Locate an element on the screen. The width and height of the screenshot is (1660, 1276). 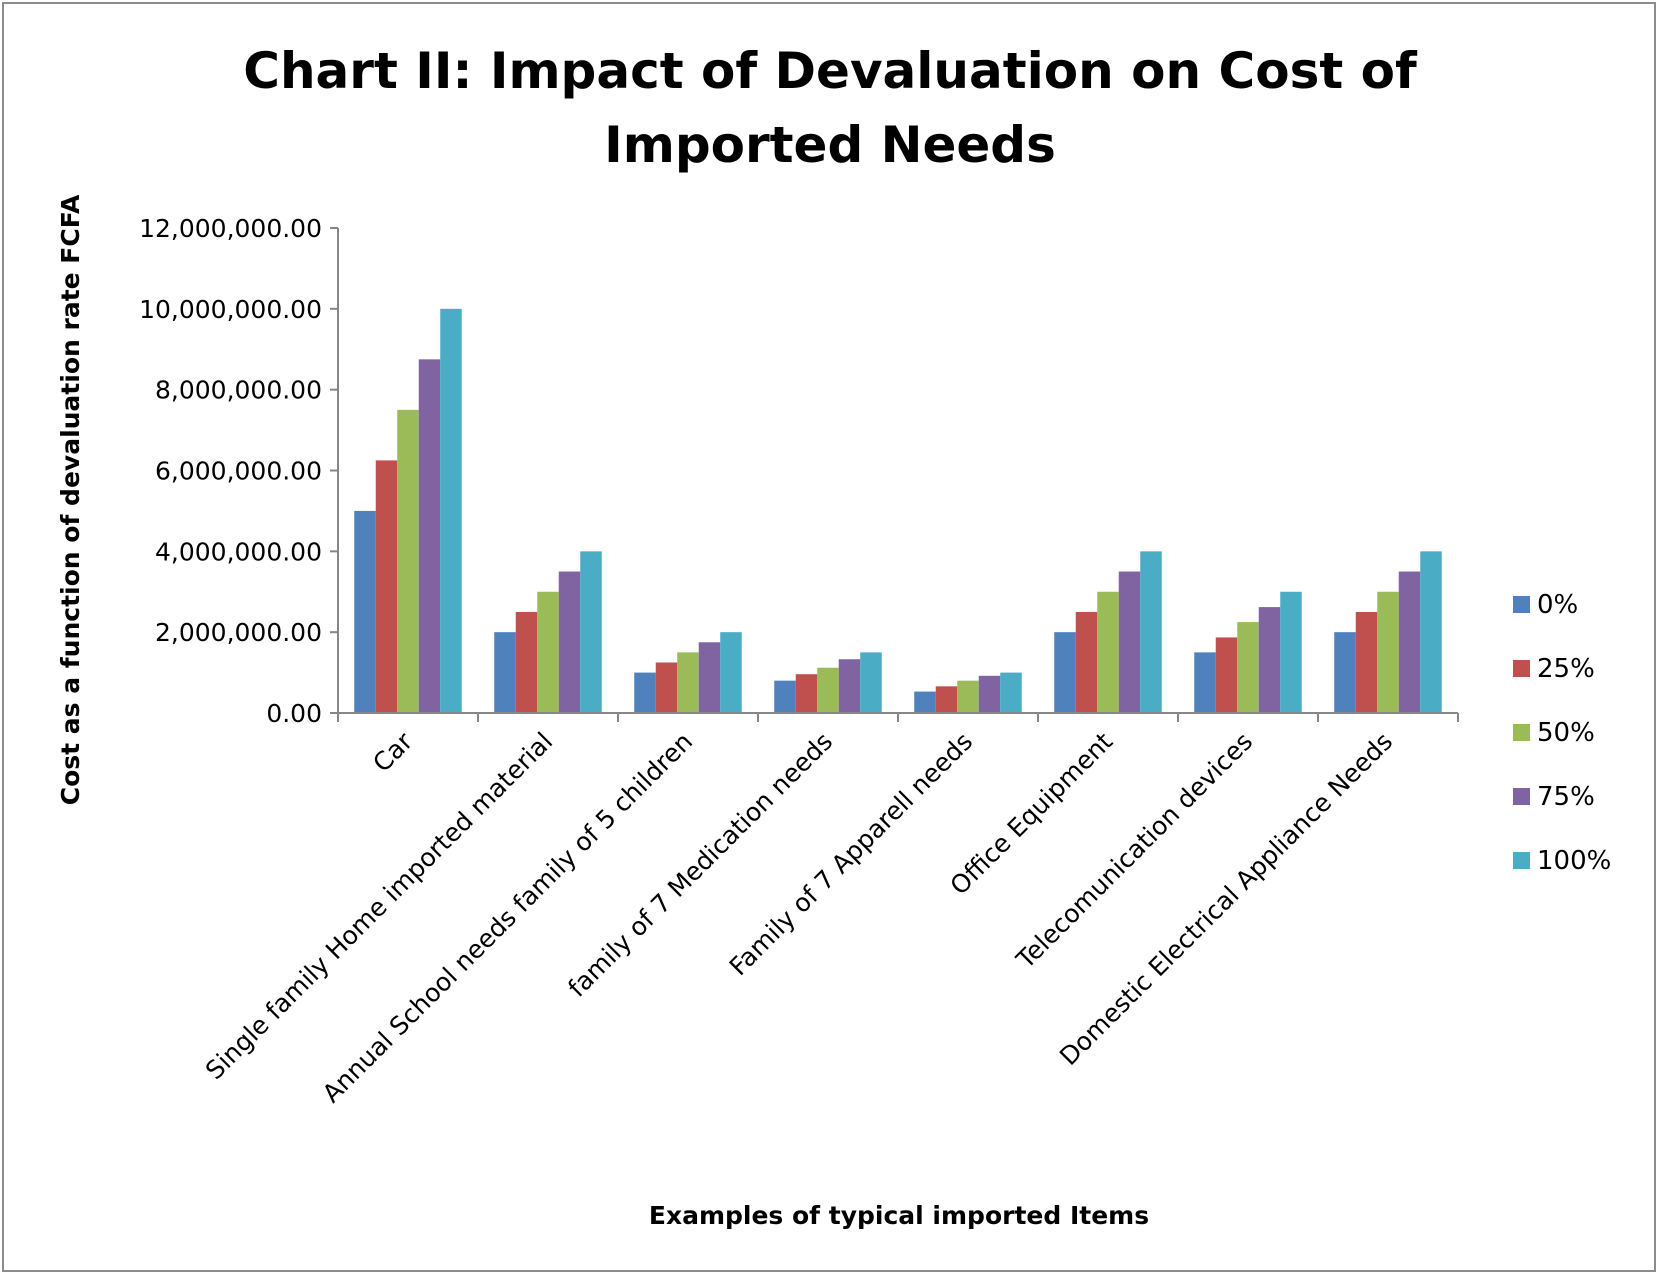
x-axis-title: Examples of typical imported Items is located at coordinates (899, 1215).